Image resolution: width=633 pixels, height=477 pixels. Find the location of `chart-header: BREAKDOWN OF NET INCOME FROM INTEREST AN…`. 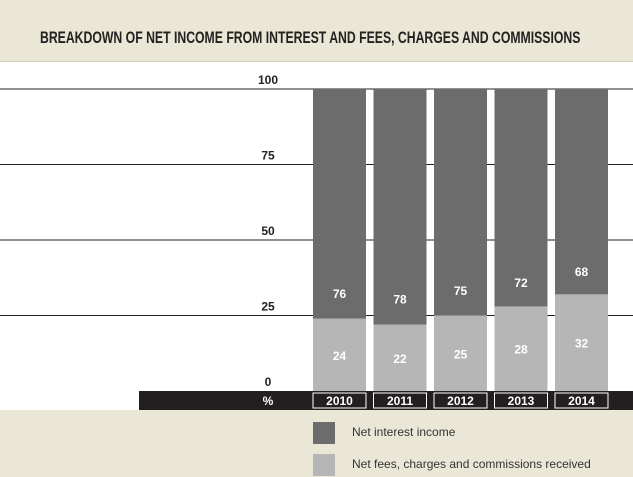

chart-header: BREAKDOWN OF NET INCOME FROM INTEREST AN… is located at coordinates (316, 31).